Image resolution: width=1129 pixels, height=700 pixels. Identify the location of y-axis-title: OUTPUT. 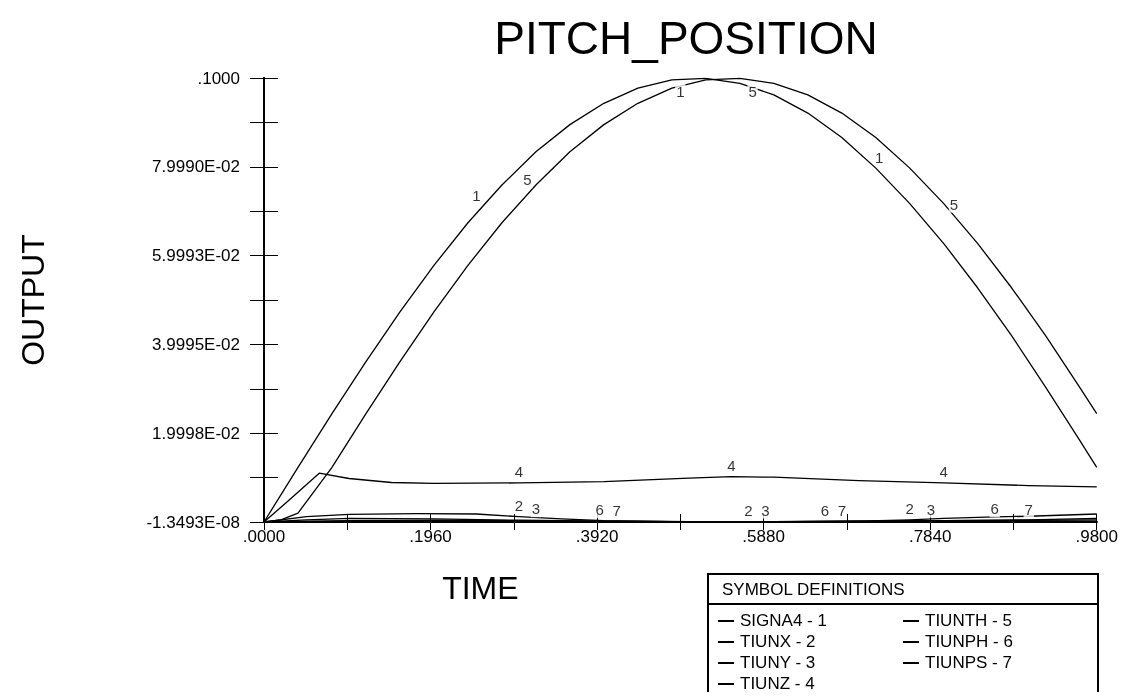
(33, 300).